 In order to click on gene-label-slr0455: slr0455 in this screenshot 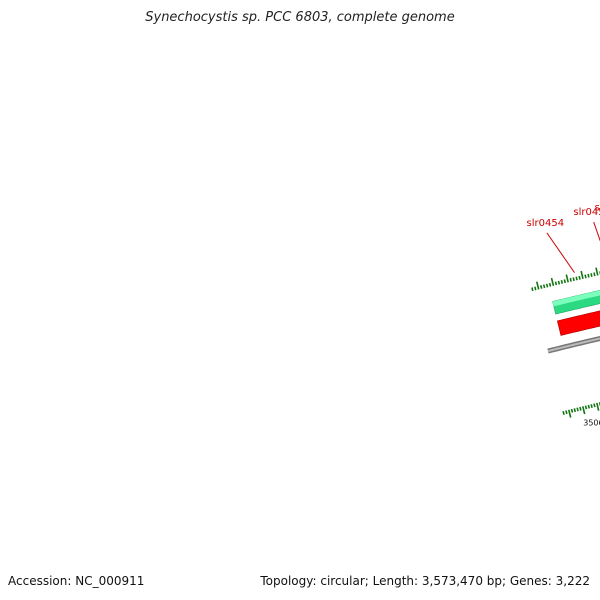, I will do `click(586, 212)`.